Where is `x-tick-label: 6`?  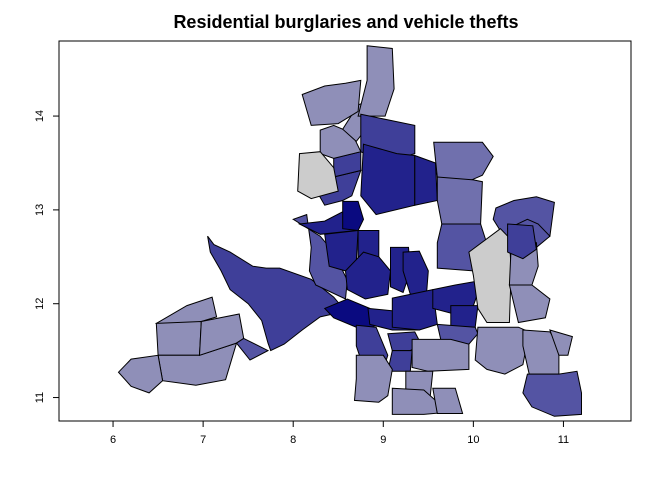
x-tick-label: 6 is located at coordinates (113, 440).